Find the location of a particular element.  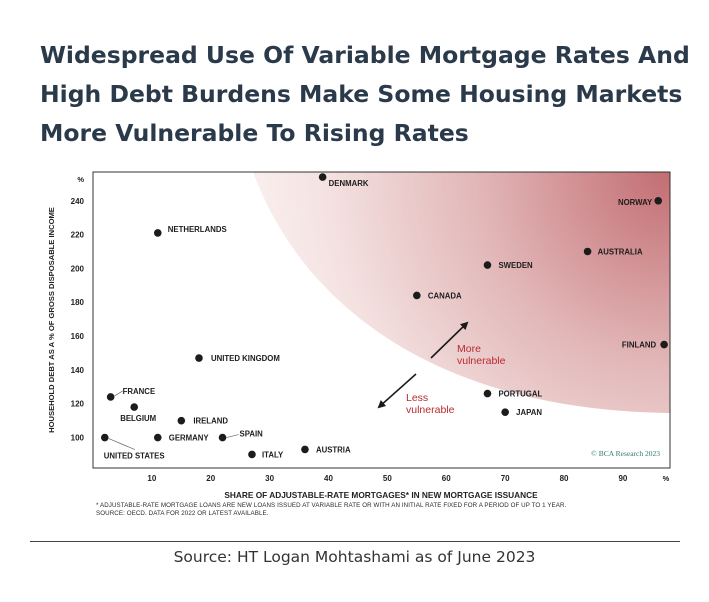

x-tick-label: 30 is located at coordinates (269, 478).